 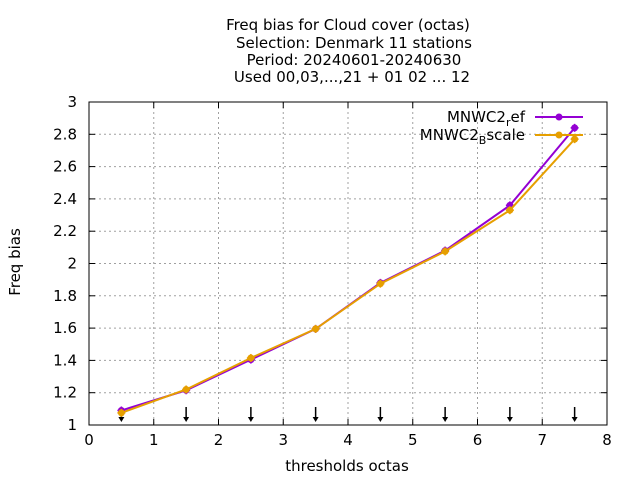 What do you see at coordinates (89, 440) in the screenshot?
I see `x-tick-label: 0` at bounding box center [89, 440].